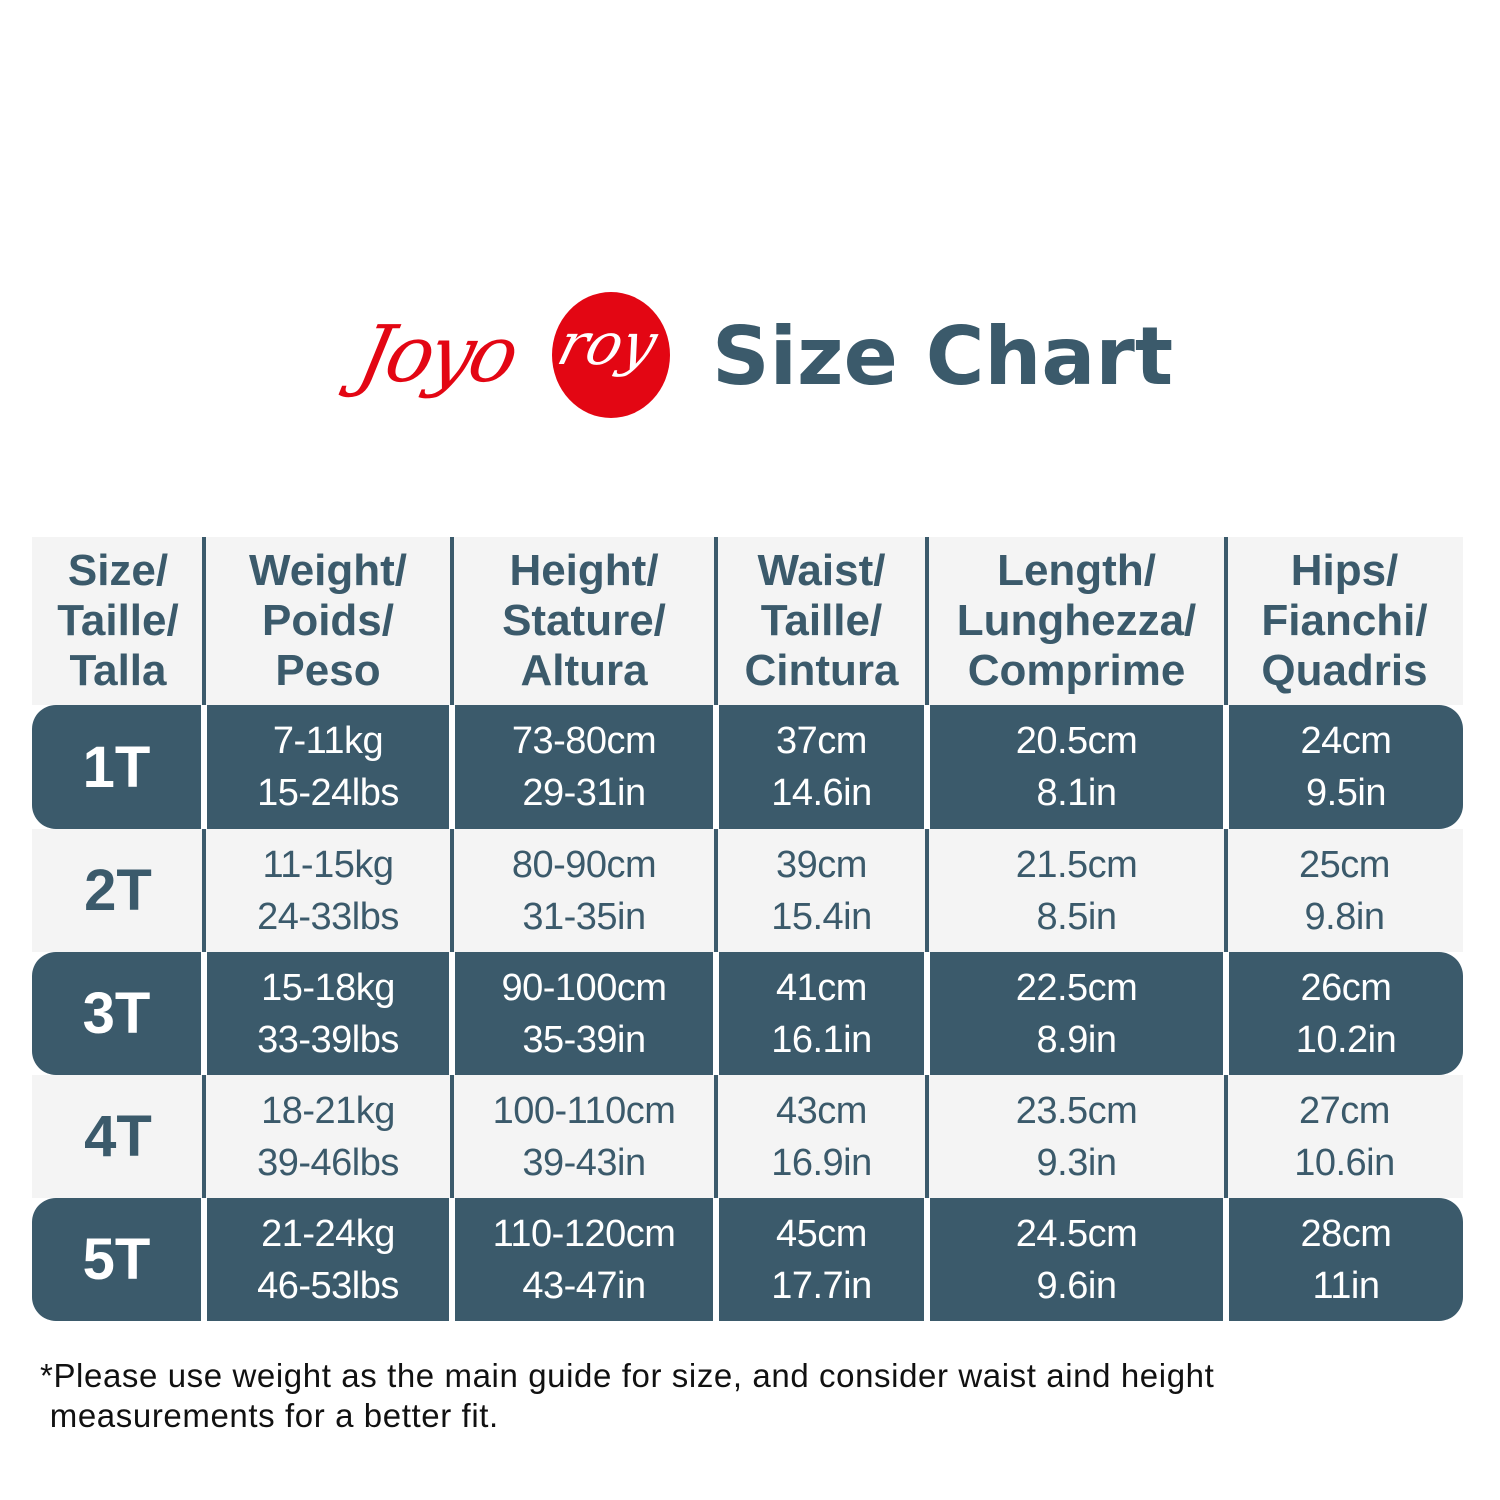 The width and height of the screenshot is (1500, 1500). I want to click on value-imperial: 39-46lbs, so click(328, 1162).